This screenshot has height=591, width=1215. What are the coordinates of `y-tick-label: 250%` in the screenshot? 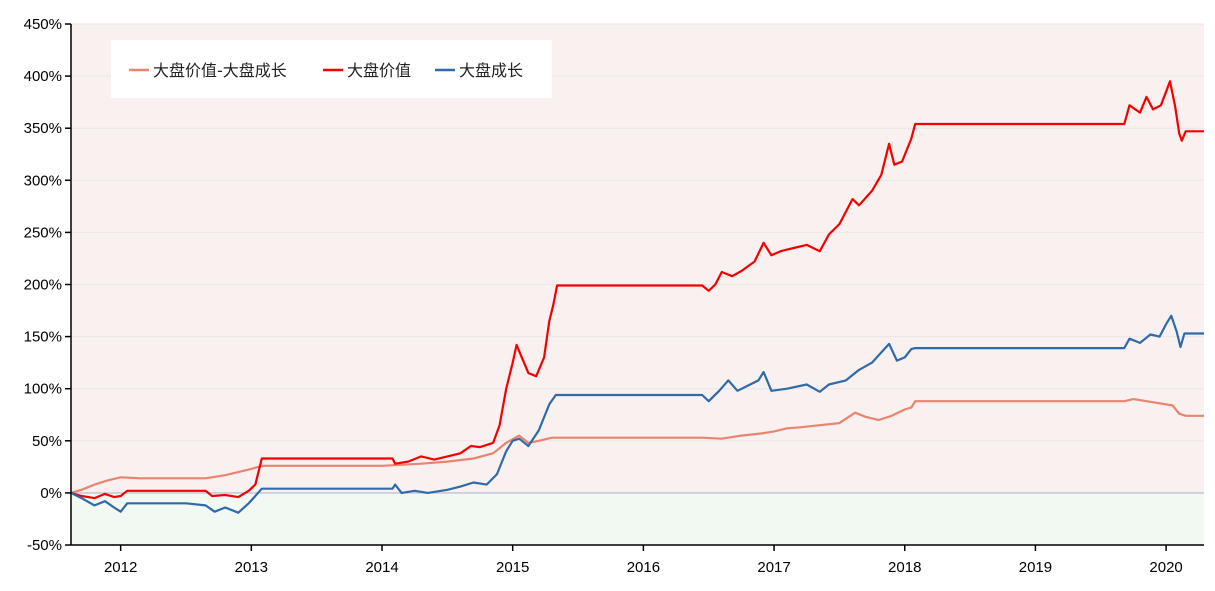 It's located at (43, 232).